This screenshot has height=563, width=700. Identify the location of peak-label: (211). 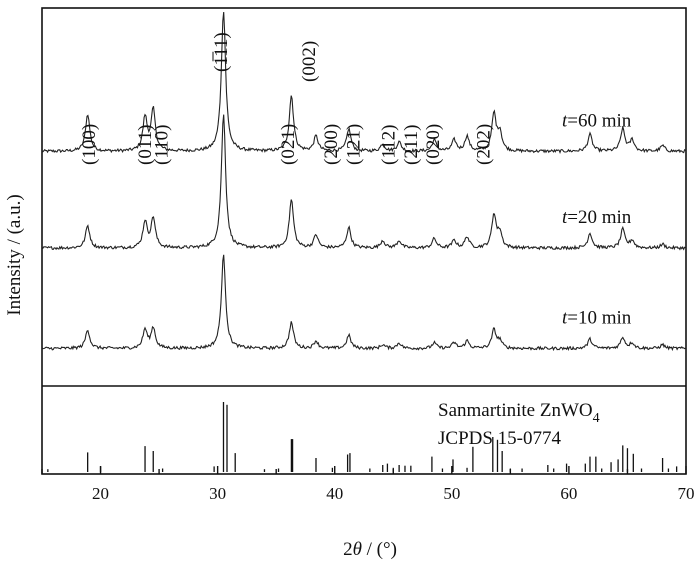
(411, 145).